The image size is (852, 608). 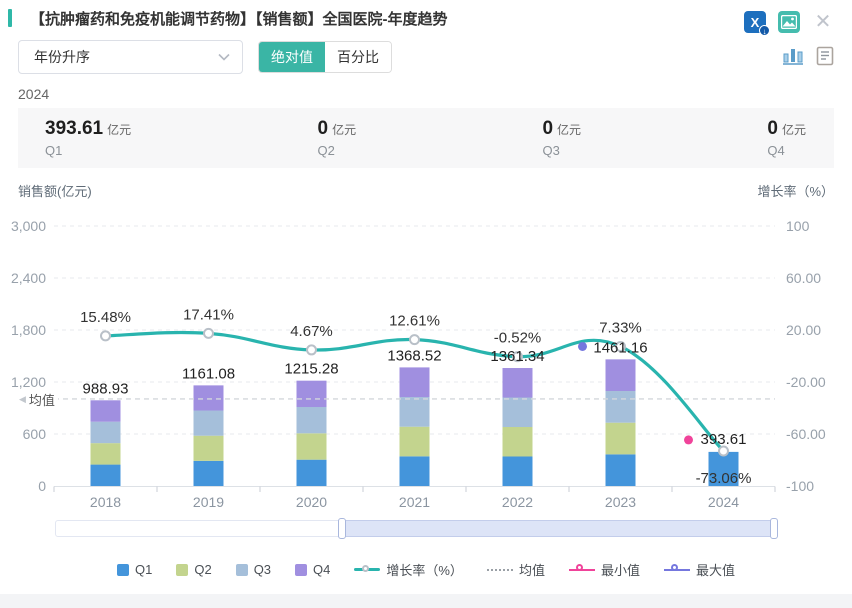 I want to click on bar-segment-q2-2020, so click(x=311, y=446).